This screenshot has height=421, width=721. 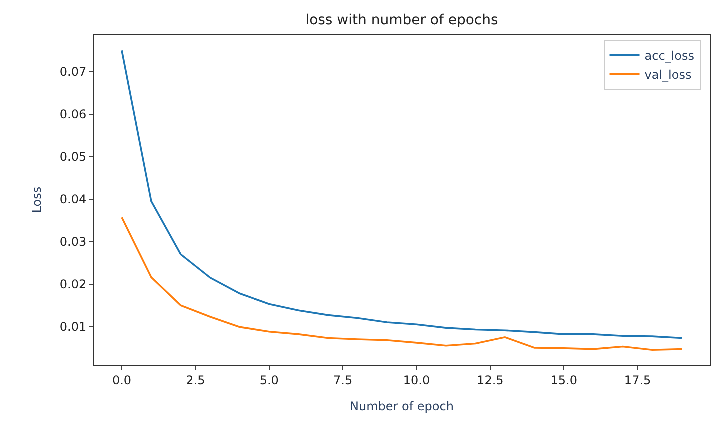 What do you see at coordinates (416, 380) in the screenshot?
I see `x-tick-label: 10.0` at bounding box center [416, 380].